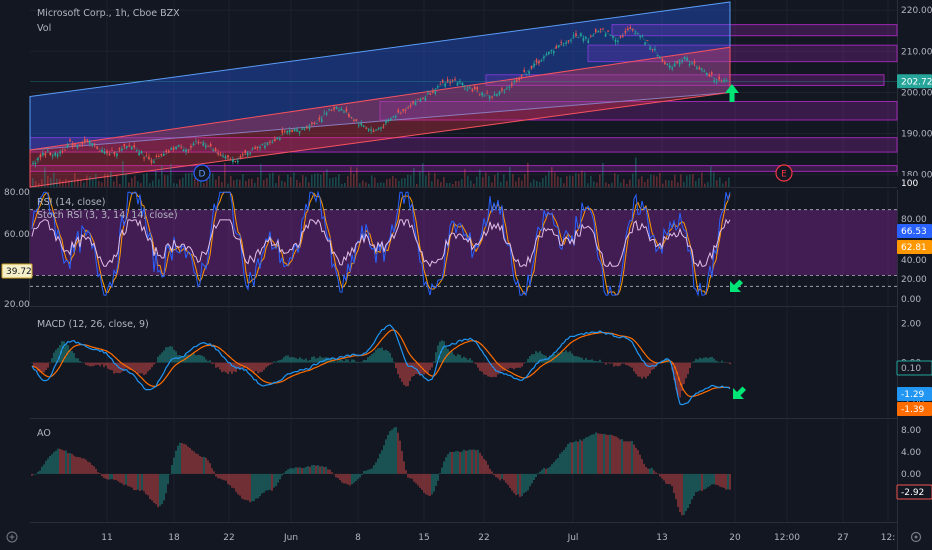  I want to click on price-arrow-icon, so click(732, 93).